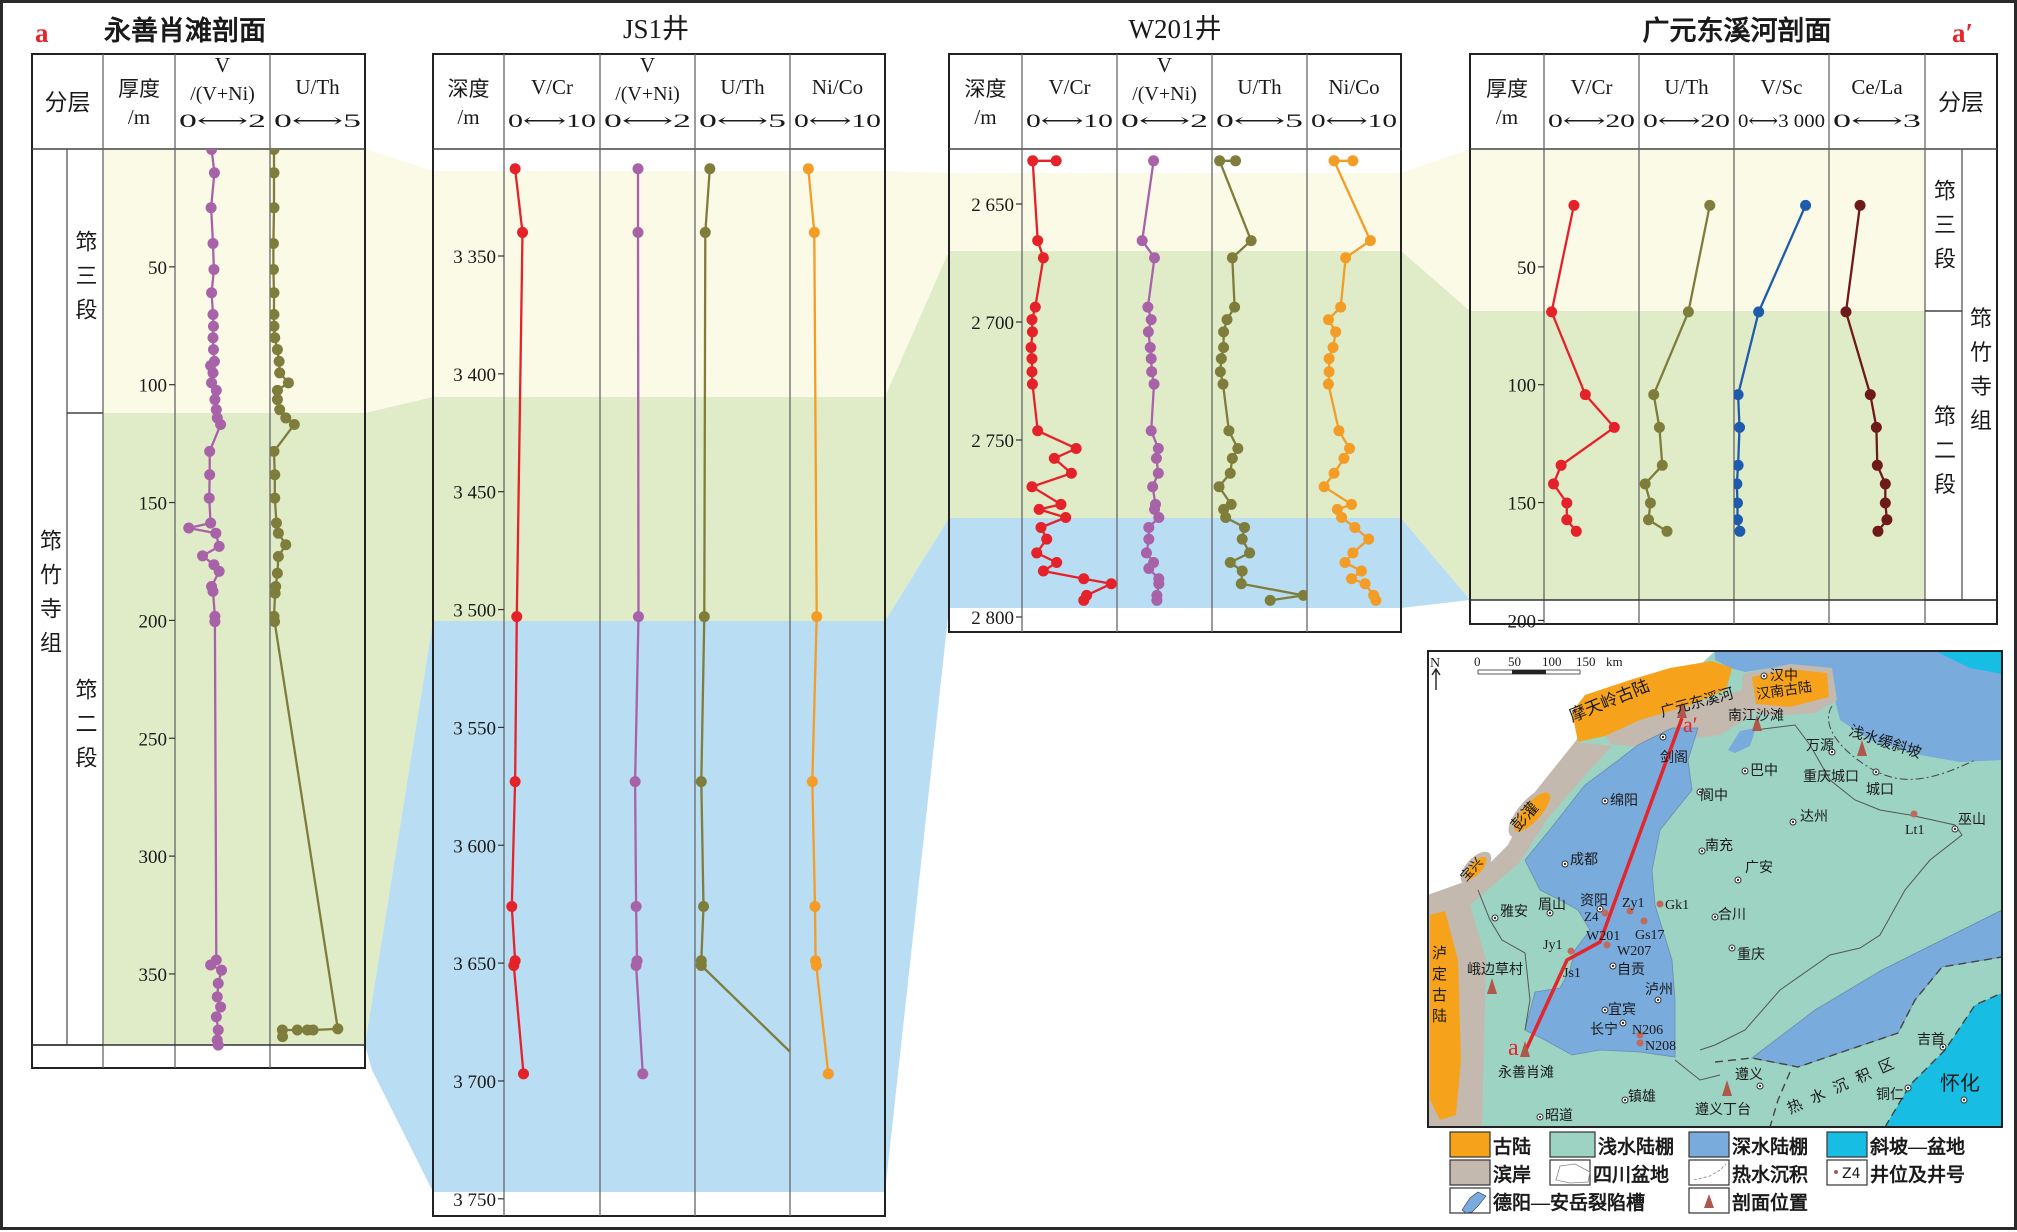  What do you see at coordinates (1573, 1173) in the screenshot?
I see `sichuan-basin-swatch-icon` at bounding box center [1573, 1173].